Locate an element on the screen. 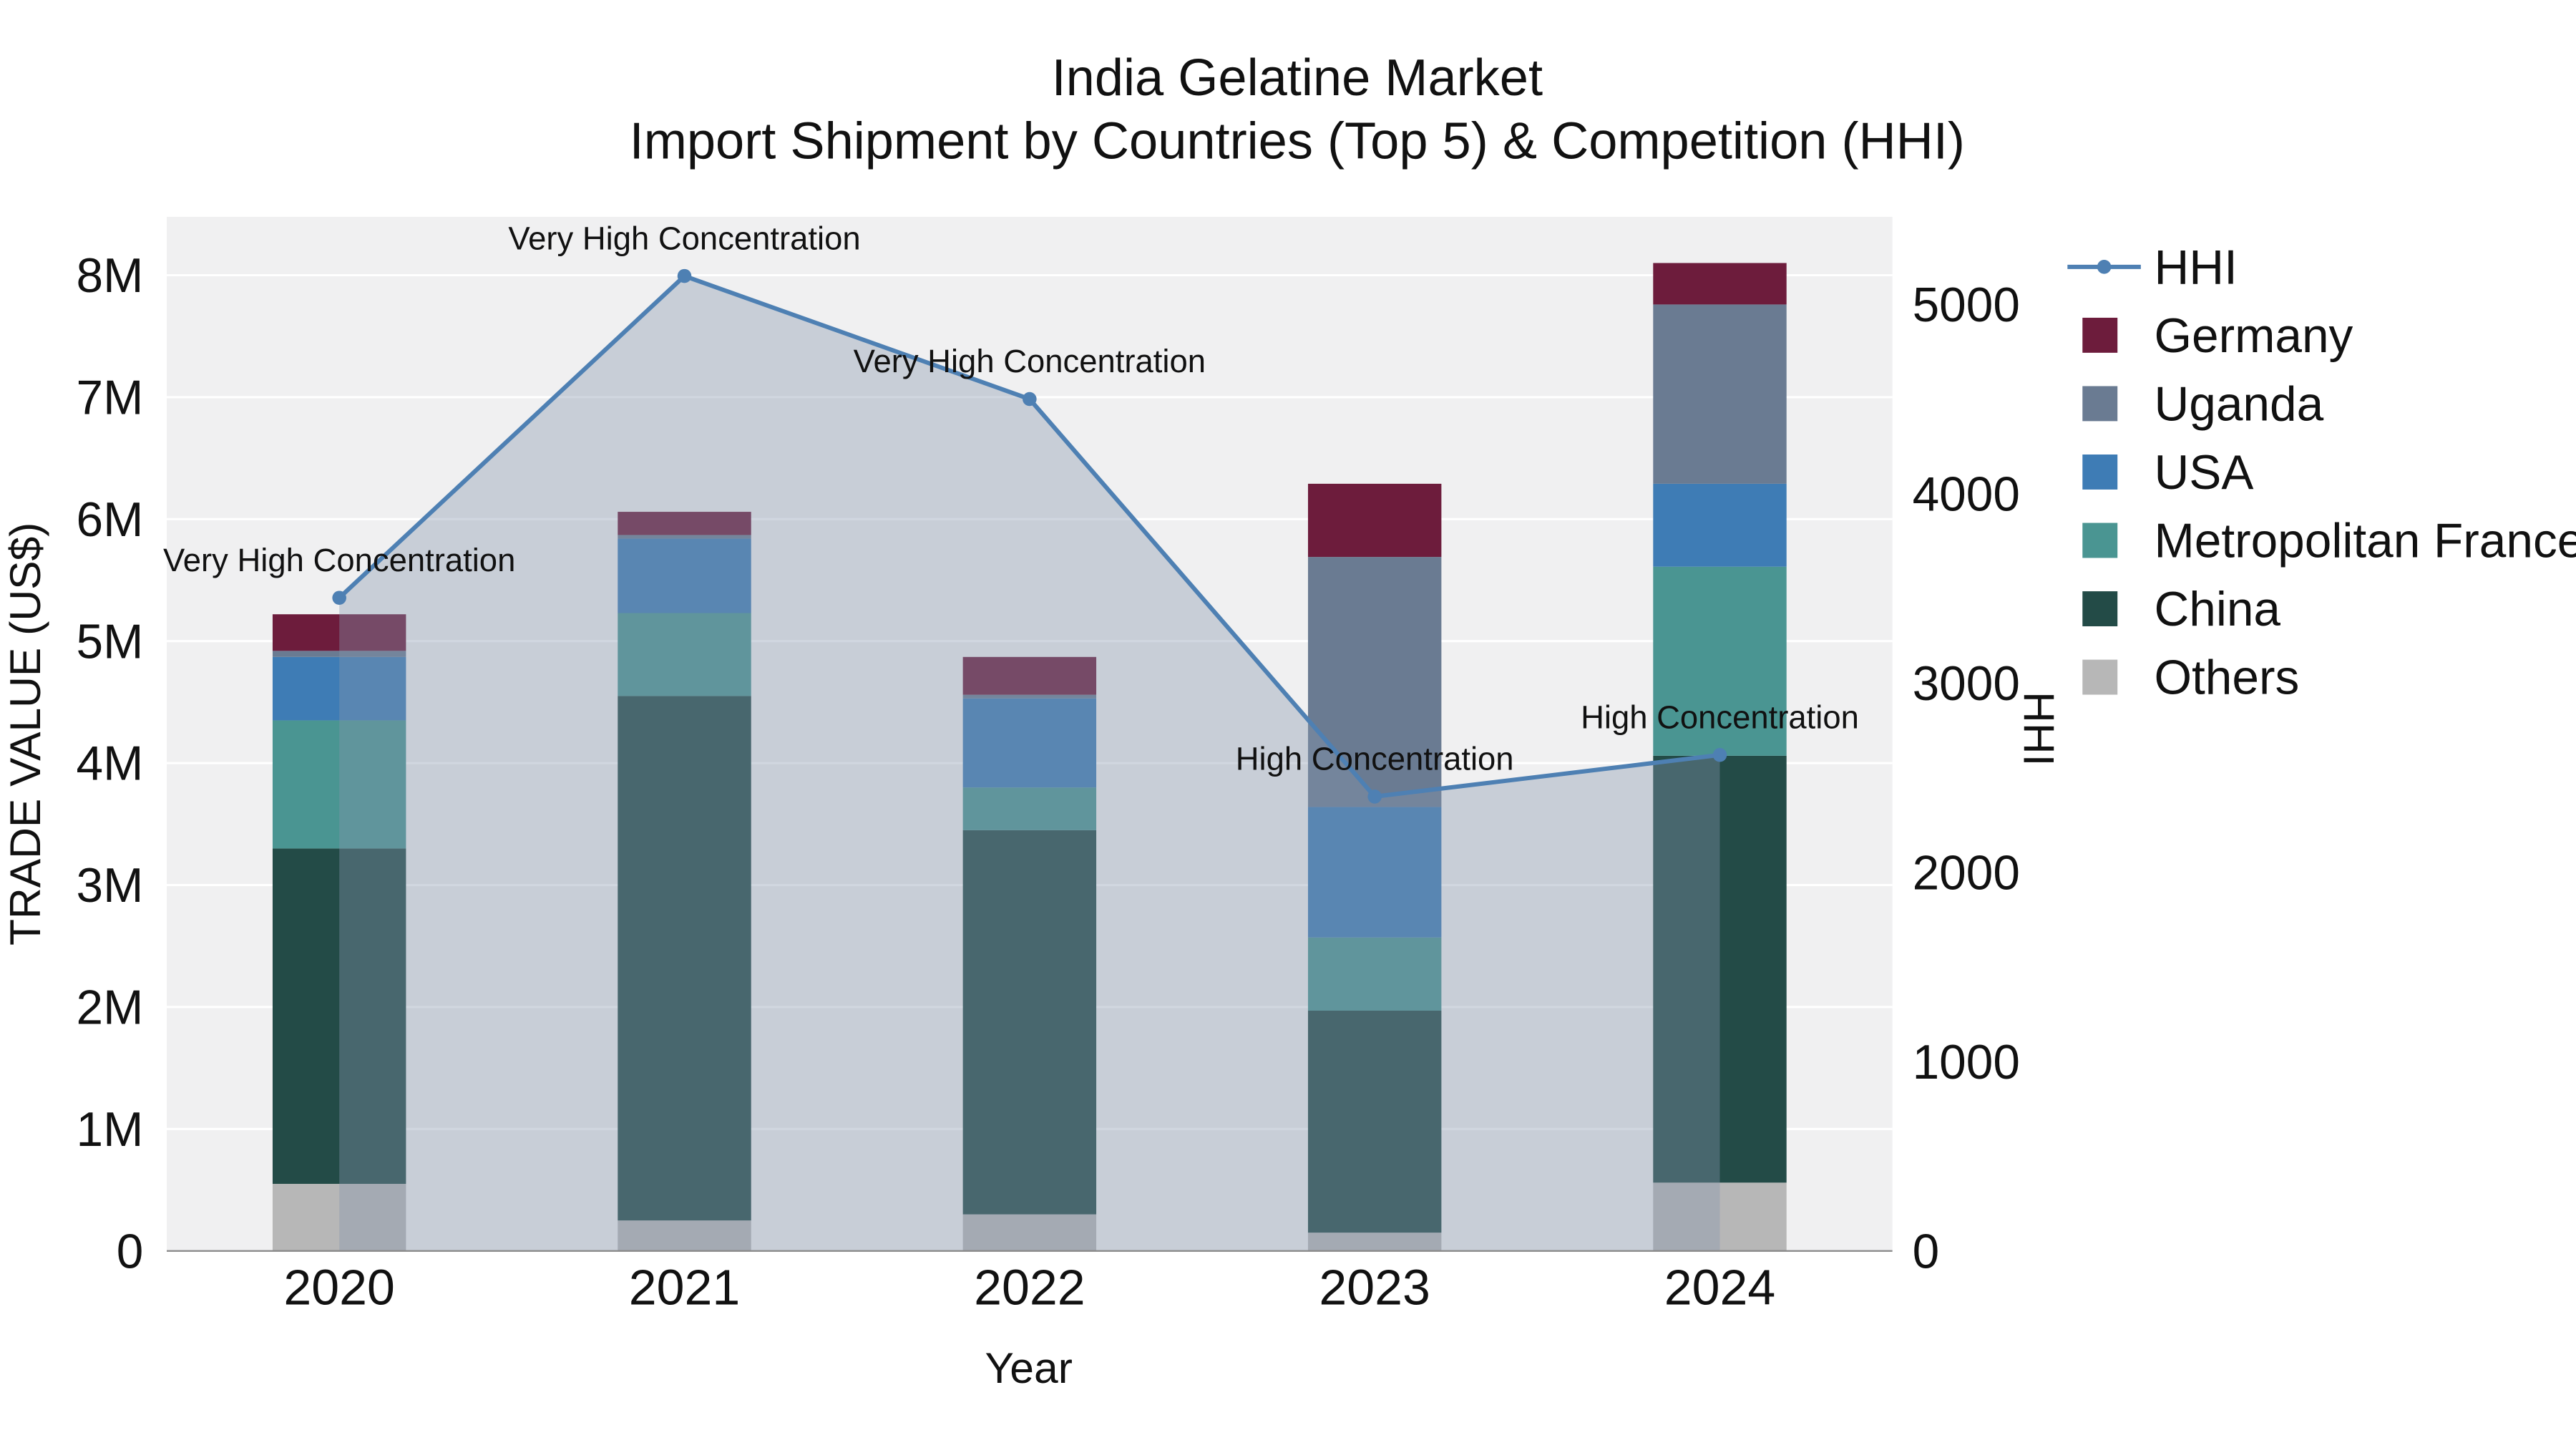 This screenshot has width=2576, height=1453. x-tick-label: 2022 is located at coordinates (1029, 1287).